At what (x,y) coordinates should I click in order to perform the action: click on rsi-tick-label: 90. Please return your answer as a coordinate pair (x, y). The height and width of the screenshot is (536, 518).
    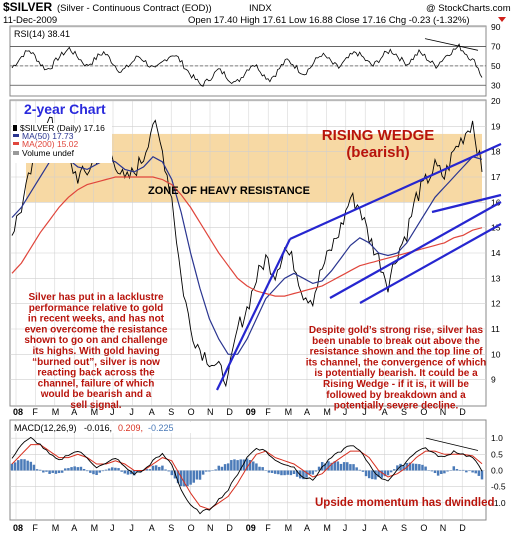
    Looking at the image, I should click on (496, 27).